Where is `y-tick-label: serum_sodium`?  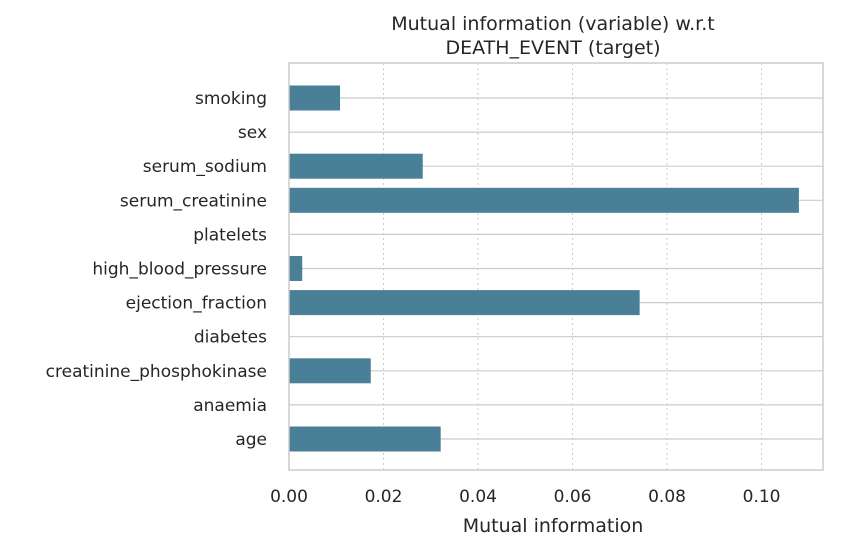
y-tick-label: serum_sodium is located at coordinates (205, 167).